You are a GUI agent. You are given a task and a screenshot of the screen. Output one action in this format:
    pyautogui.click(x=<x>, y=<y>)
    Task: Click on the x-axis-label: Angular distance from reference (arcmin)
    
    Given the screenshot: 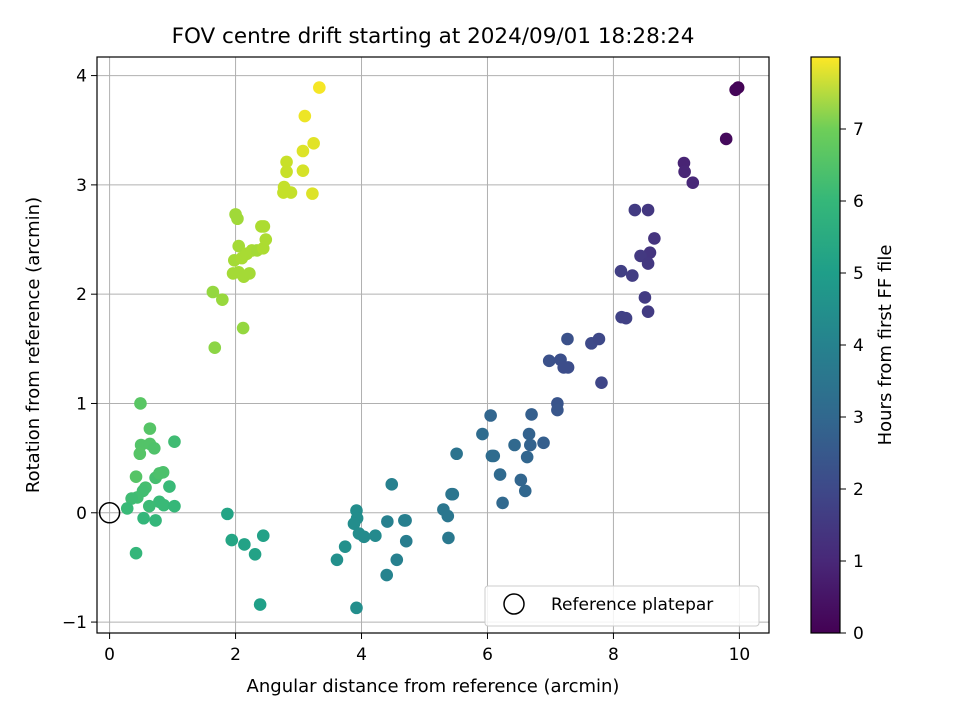 What is the action you would take?
    pyautogui.click(x=433, y=686)
    